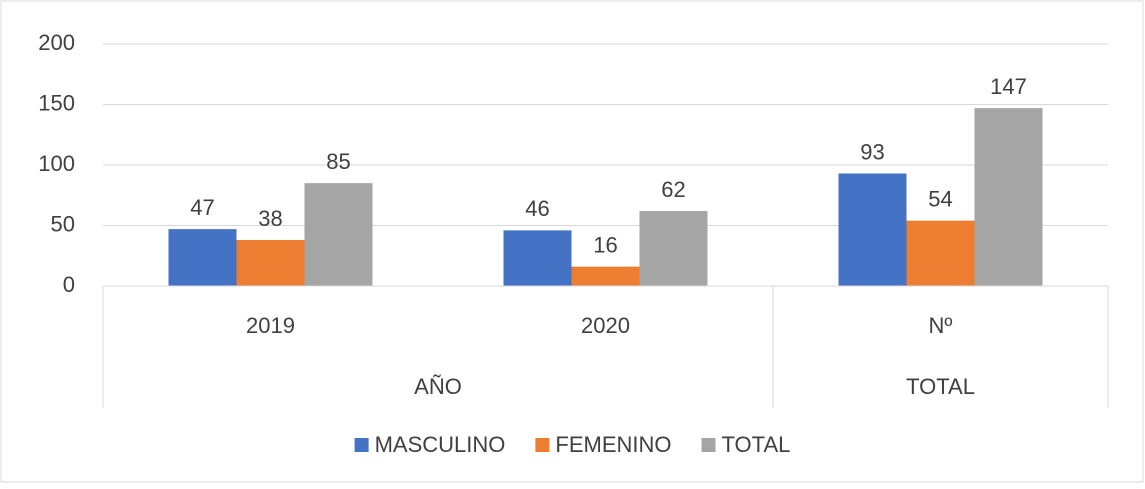  What do you see at coordinates (270, 218) in the screenshot?
I see `data-label: 38` at bounding box center [270, 218].